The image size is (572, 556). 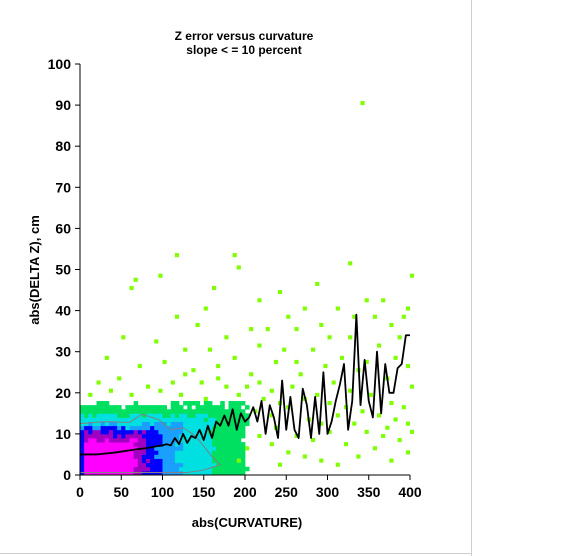 What do you see at coordinates (63, 228) in the screenshot?
I see `y-tick-label: 60` at bounding box center [63, 228].